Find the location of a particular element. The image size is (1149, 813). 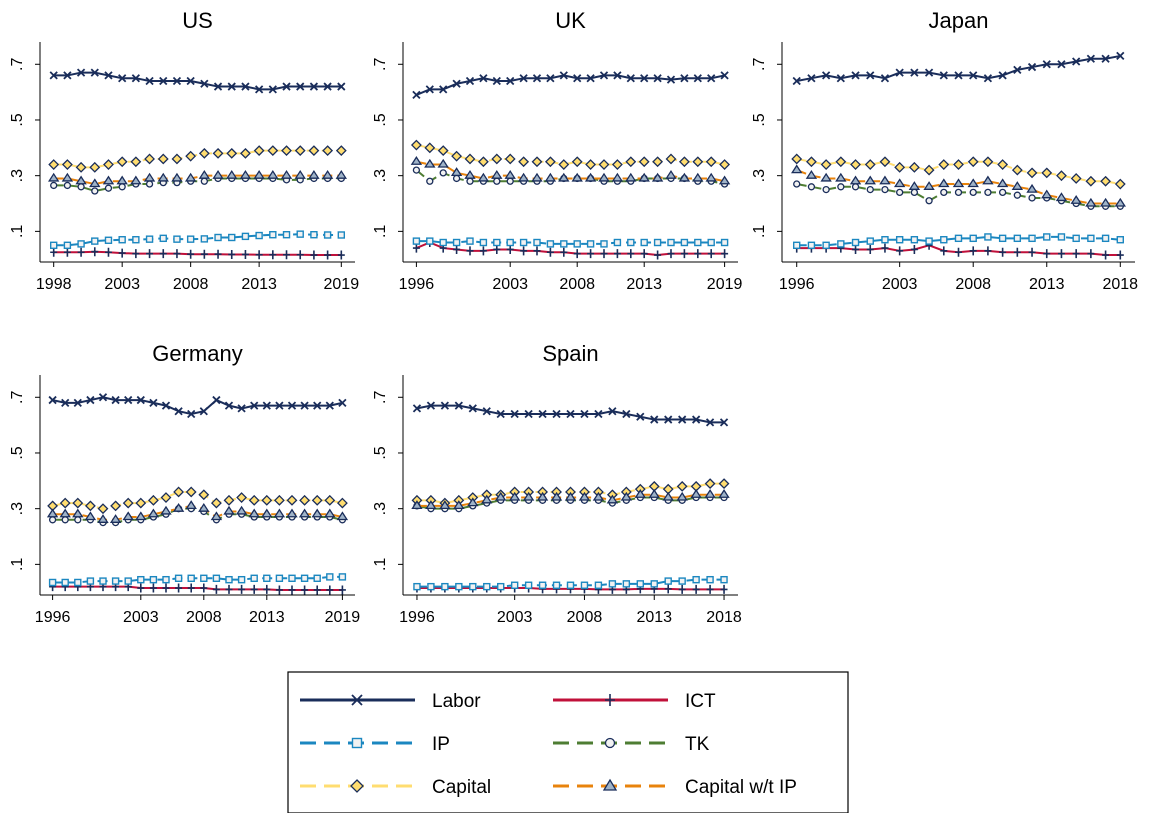

x-tick-label: 1996 is located at coordinates (53, 617).